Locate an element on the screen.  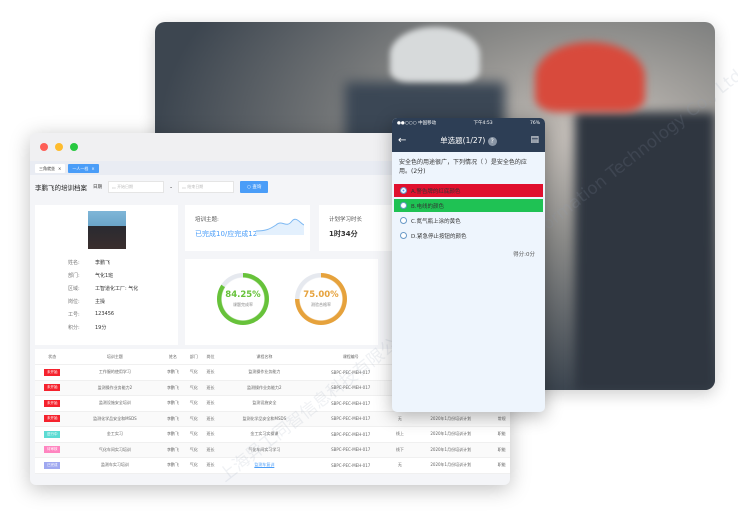
table-cell: 无 is located at coordinates (400, 419).